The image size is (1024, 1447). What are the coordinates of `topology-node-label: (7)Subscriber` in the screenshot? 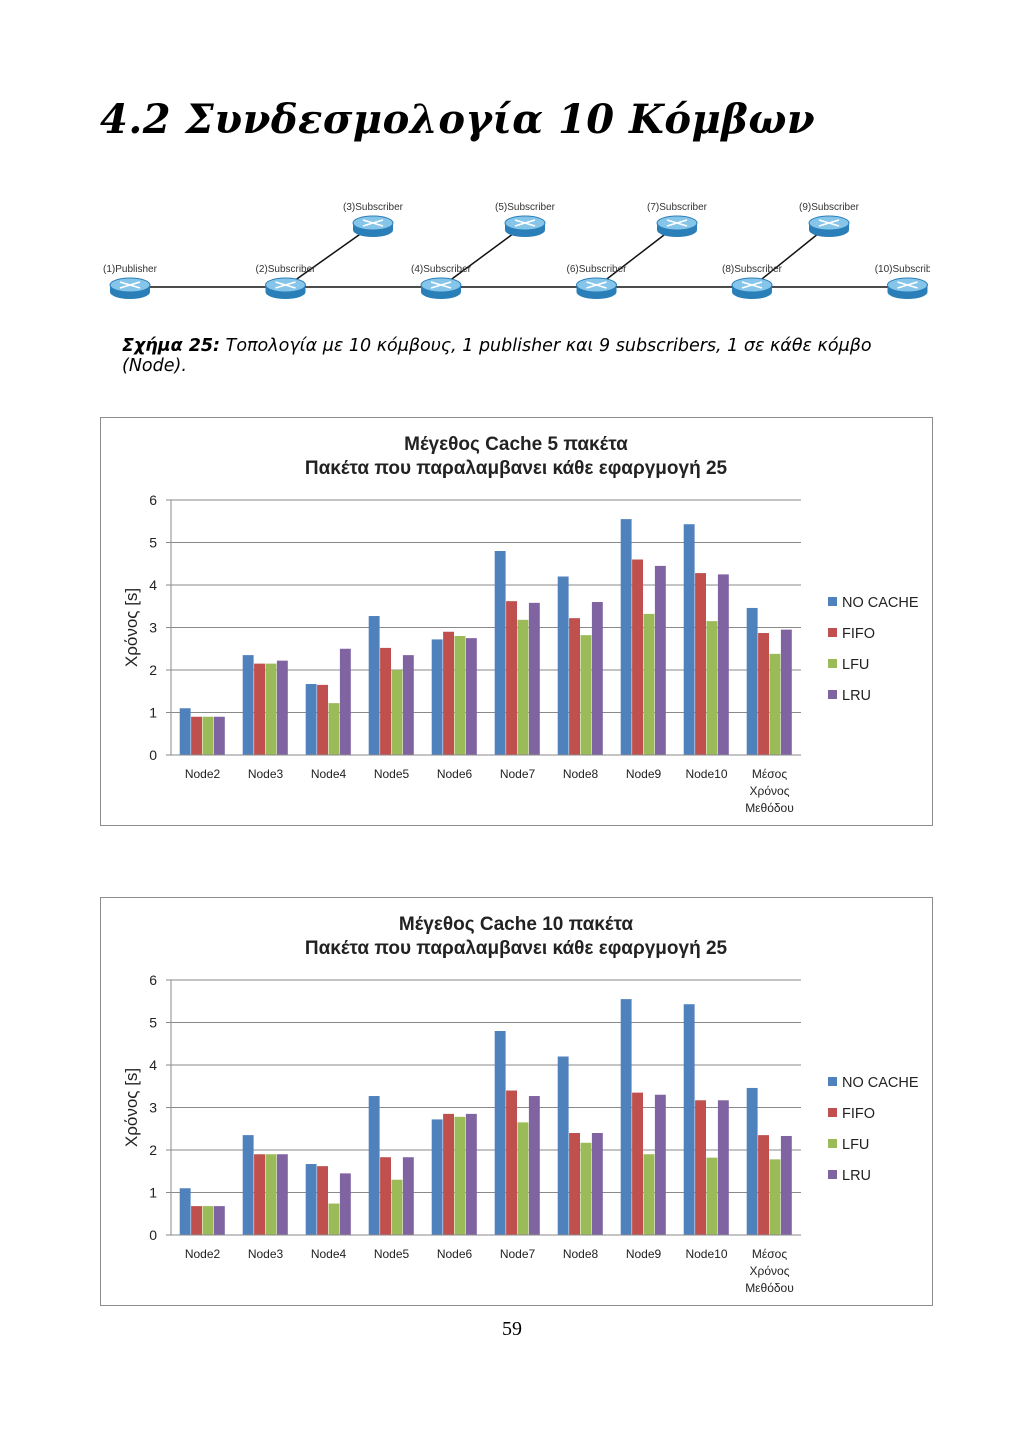 It's located at (677, 207).